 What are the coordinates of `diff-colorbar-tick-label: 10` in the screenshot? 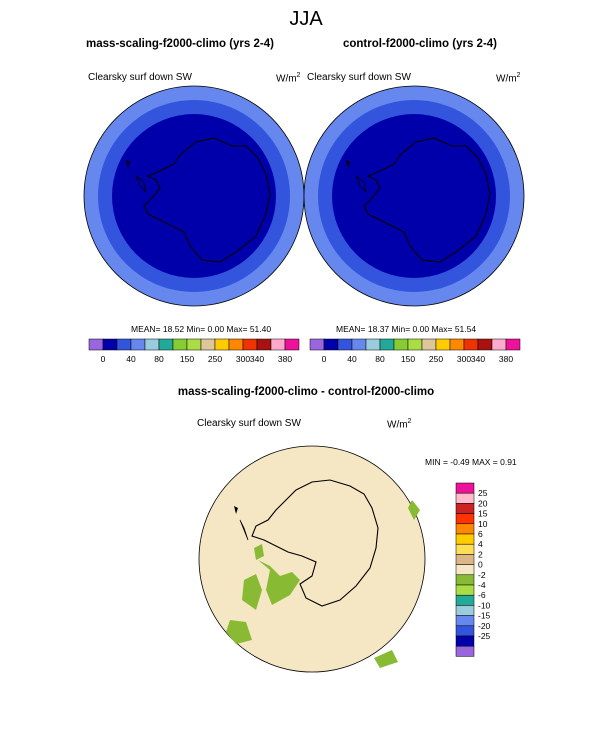 It's located at (483, 524).